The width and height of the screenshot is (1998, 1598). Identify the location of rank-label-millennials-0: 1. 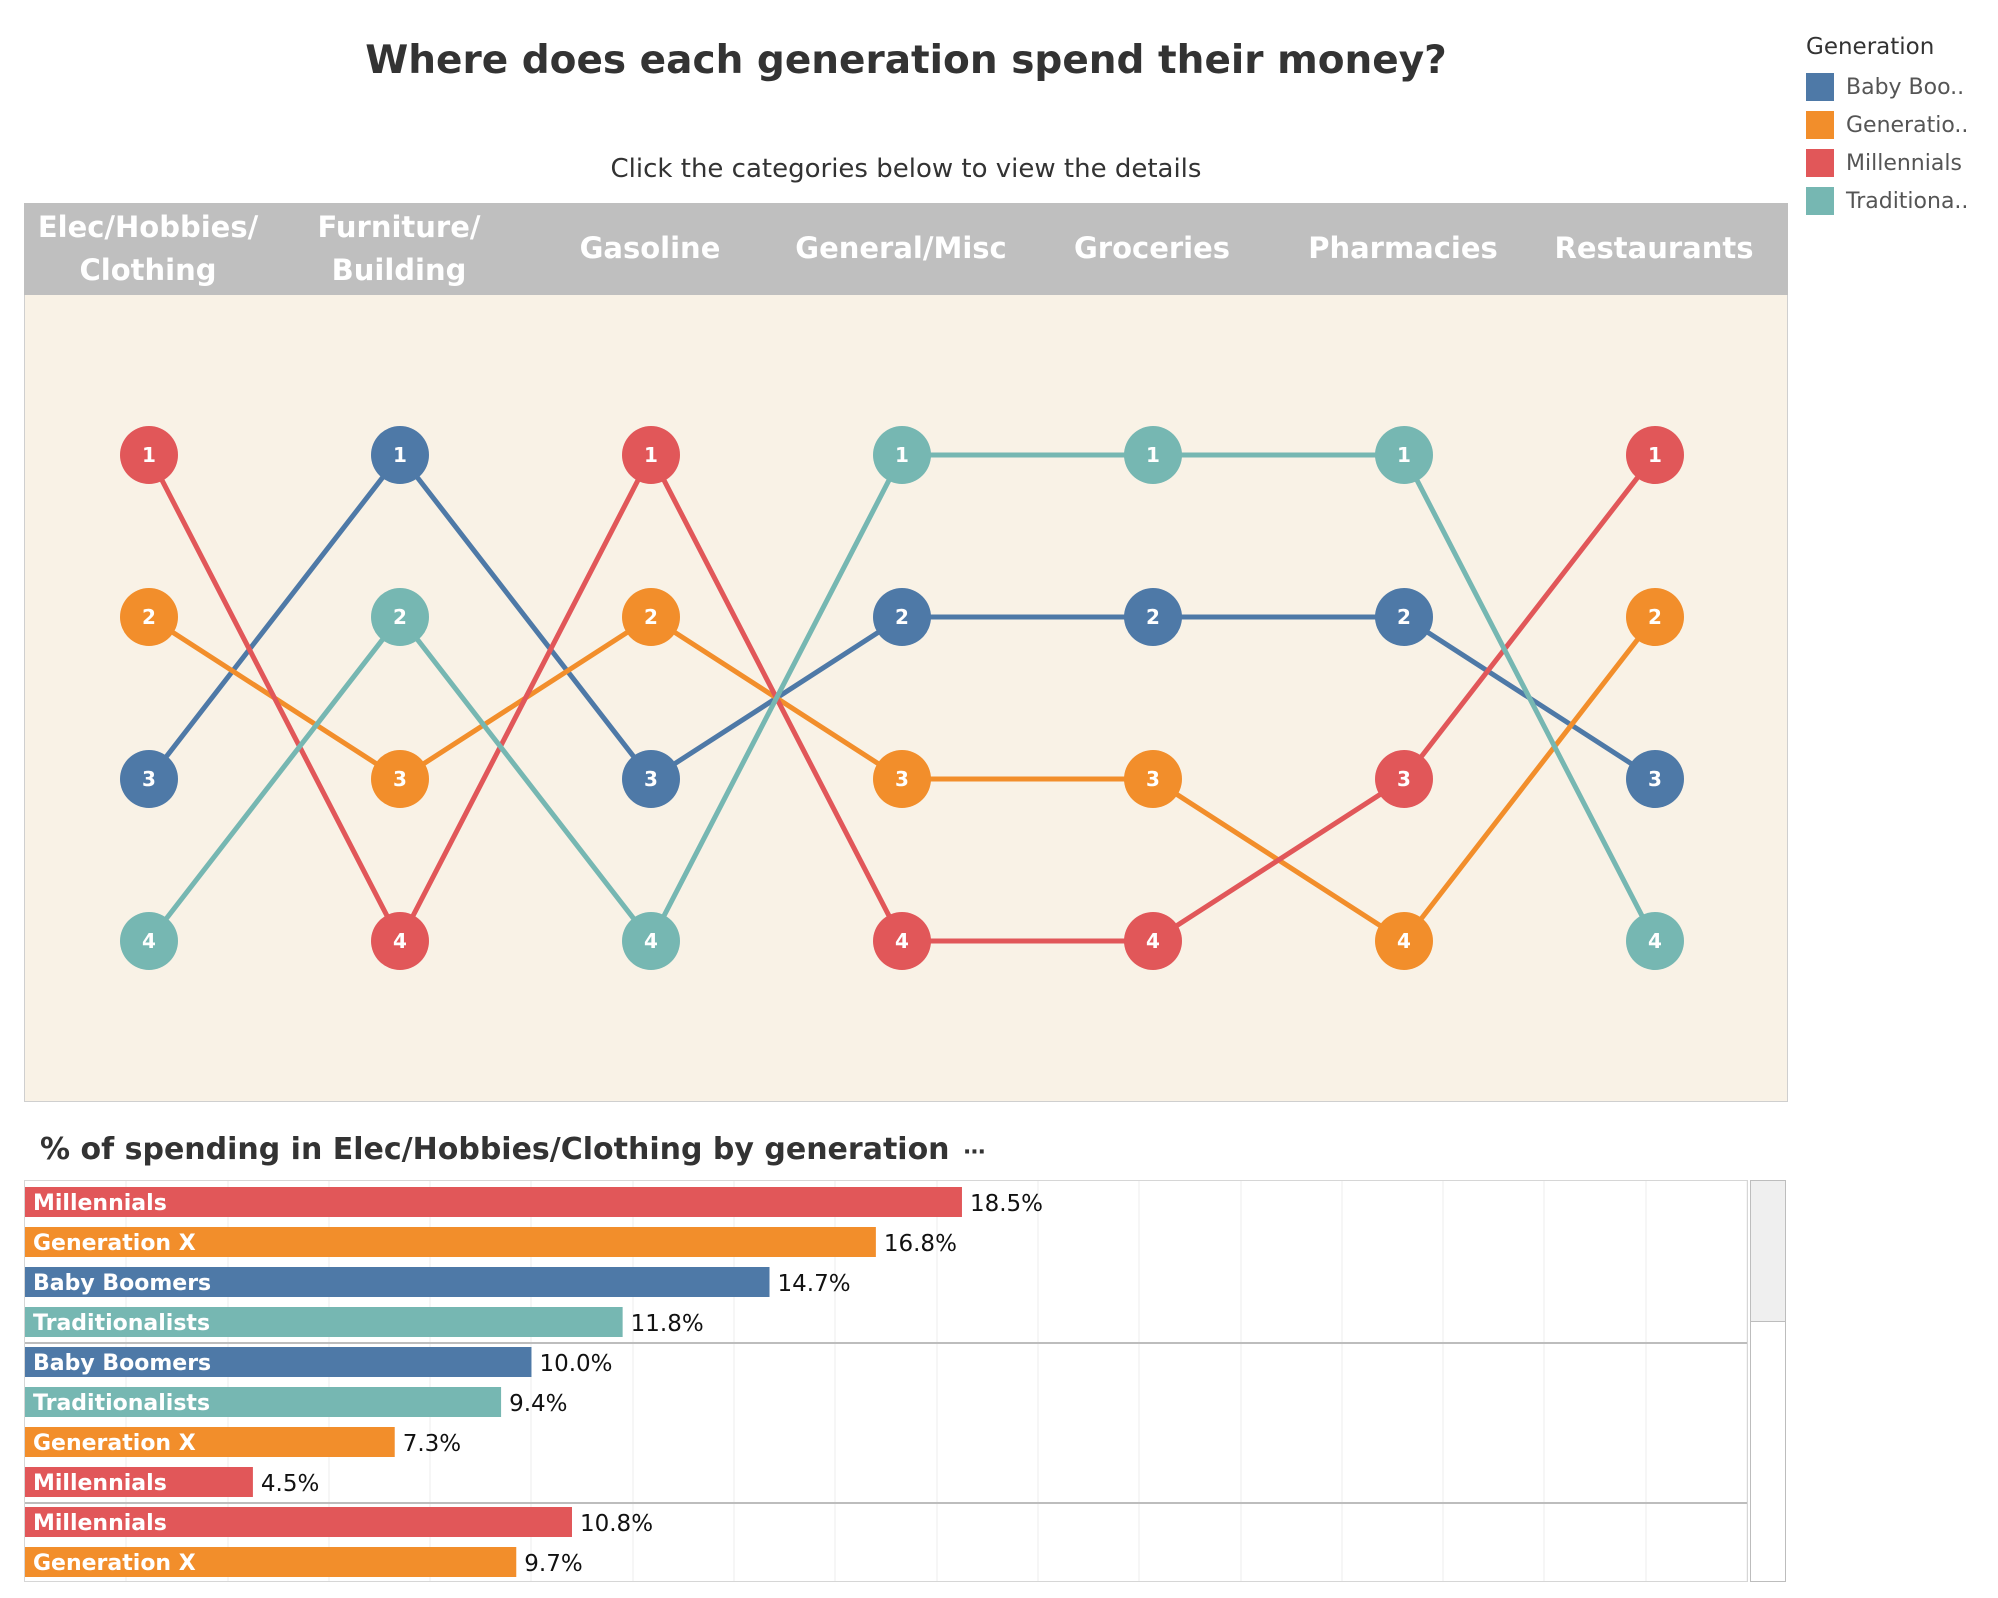
(149, 455).